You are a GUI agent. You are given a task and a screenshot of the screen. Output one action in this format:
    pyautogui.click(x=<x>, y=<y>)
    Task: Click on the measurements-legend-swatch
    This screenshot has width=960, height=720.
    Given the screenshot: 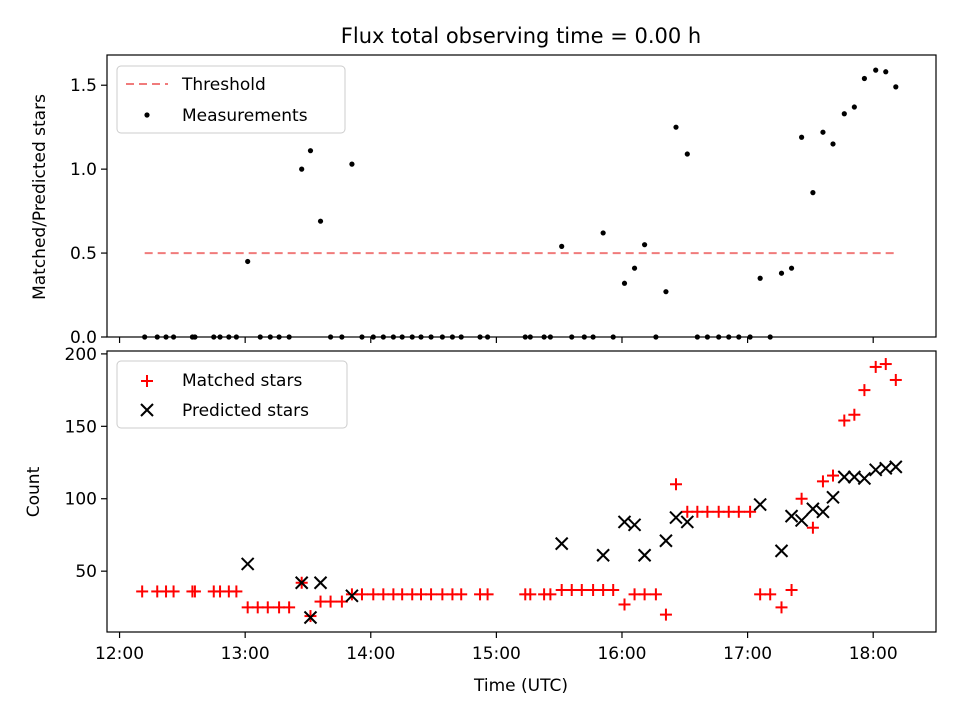 What is the action you would take?
    pyautogui.click(x=147, y=115)
    